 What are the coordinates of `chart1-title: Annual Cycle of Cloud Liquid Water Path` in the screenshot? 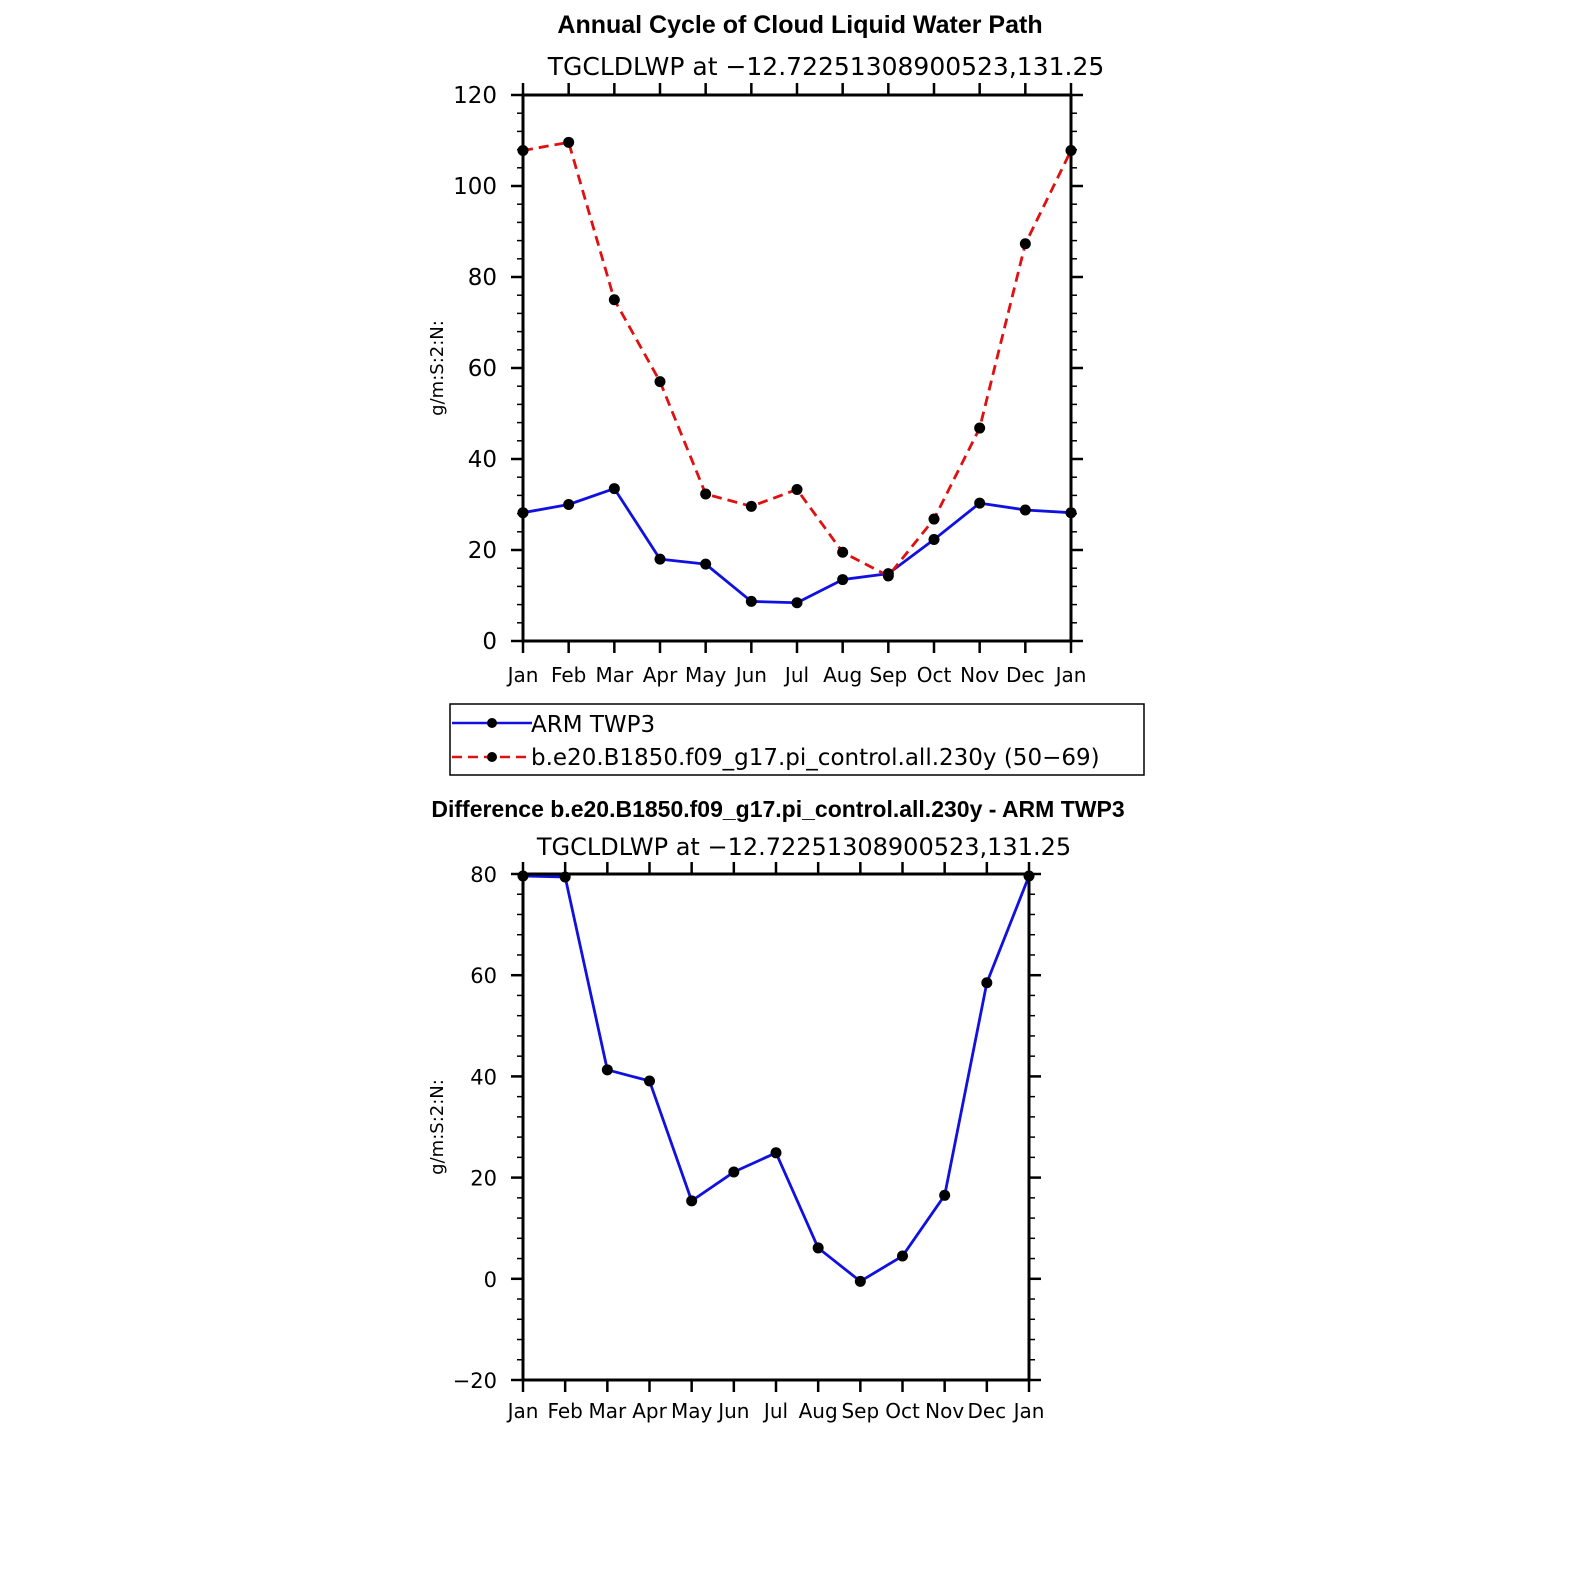 It's located at (799, 25).